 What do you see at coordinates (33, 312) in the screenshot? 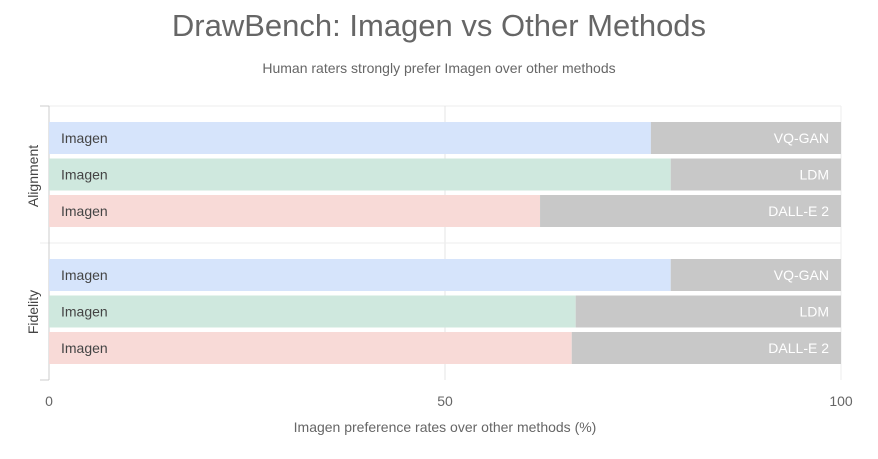
I see `group-label: Fidelity` at bounding box center [33, 312].